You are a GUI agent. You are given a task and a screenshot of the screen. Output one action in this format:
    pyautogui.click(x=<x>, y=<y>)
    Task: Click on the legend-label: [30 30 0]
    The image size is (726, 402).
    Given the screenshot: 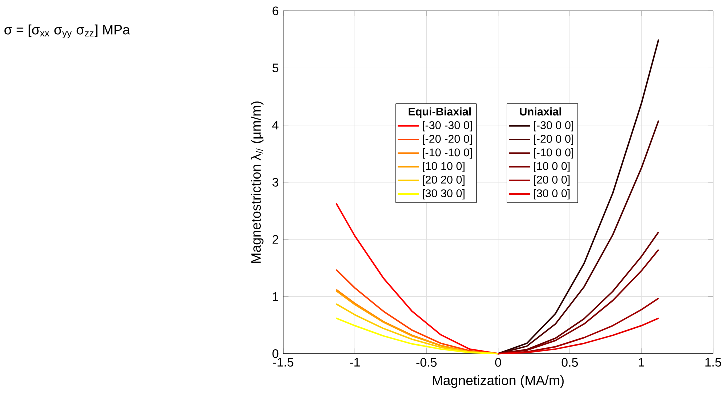 What is the action you would take?
    pyautogui.click(x=444, y=194)
    